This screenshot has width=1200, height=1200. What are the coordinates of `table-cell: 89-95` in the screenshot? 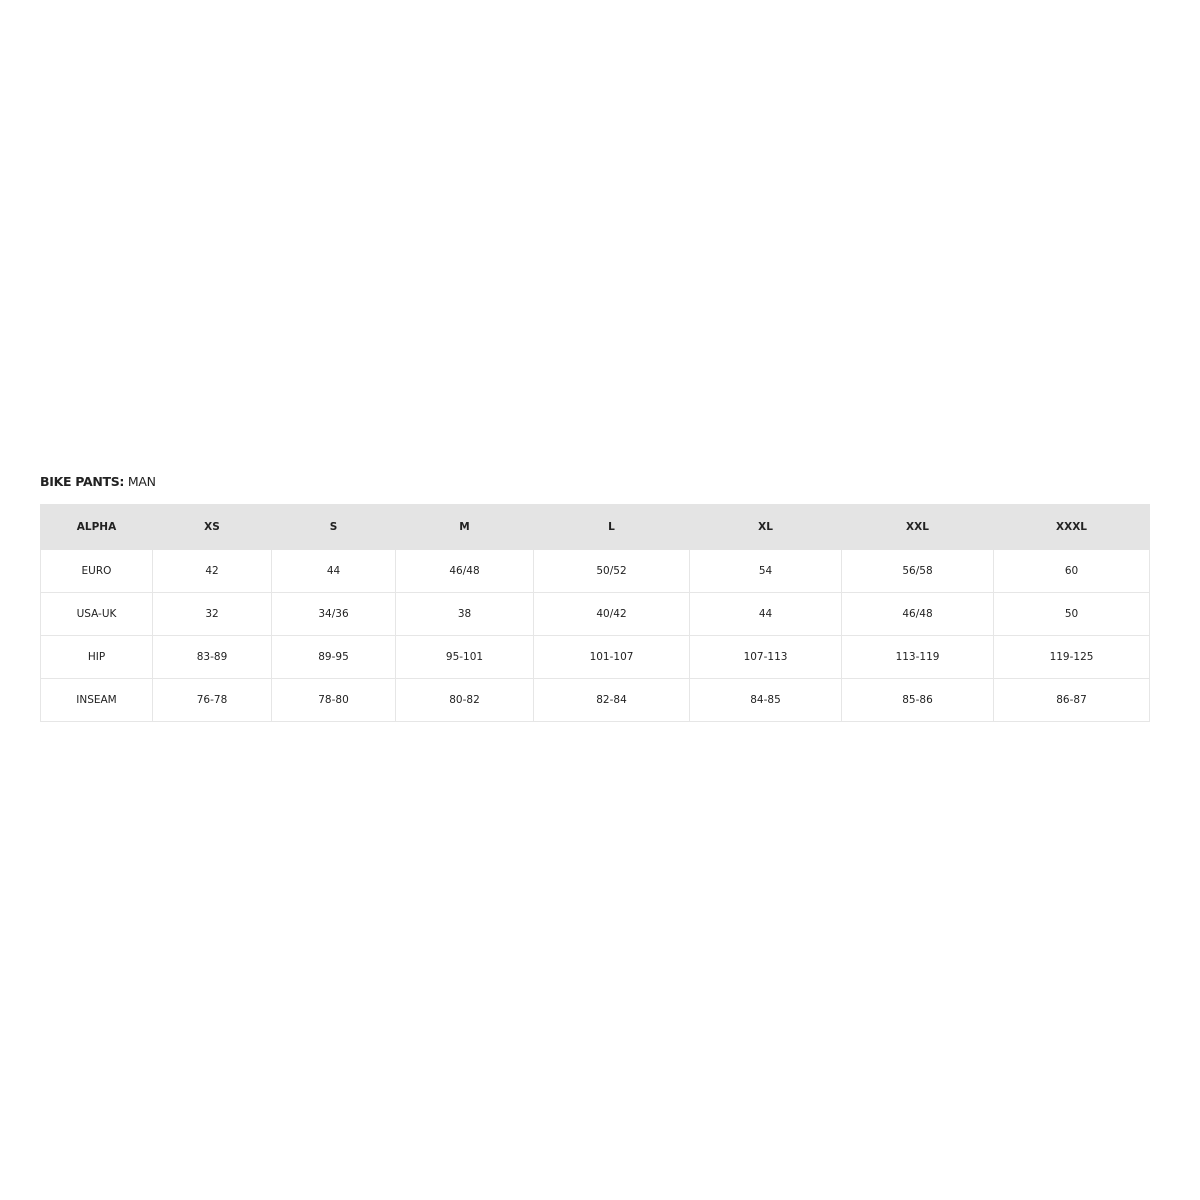 It's located at (333, 657).